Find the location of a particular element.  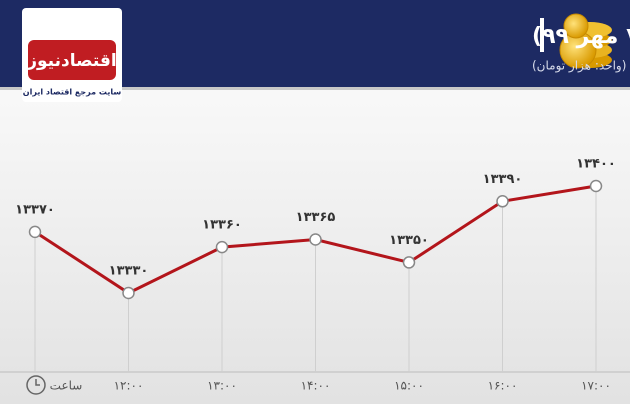

brand: اقتصادنیوز is located at coordinates (71, 61).